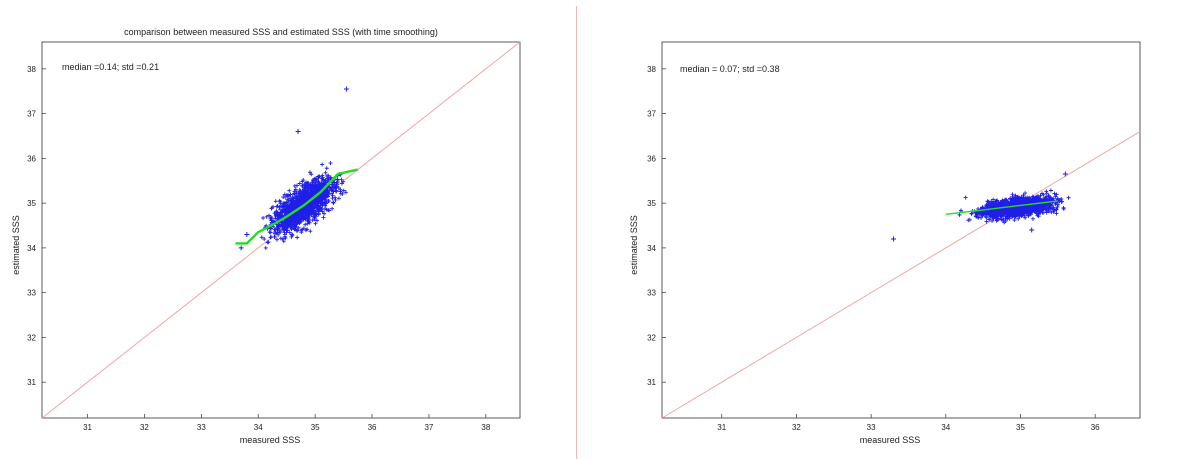 The height and width of the screenshot is (459, 1188). What do you see at coordinates (31, 382) in the screenshot?
I see `y-tick-label: 31` at bounding box center [31, 382].